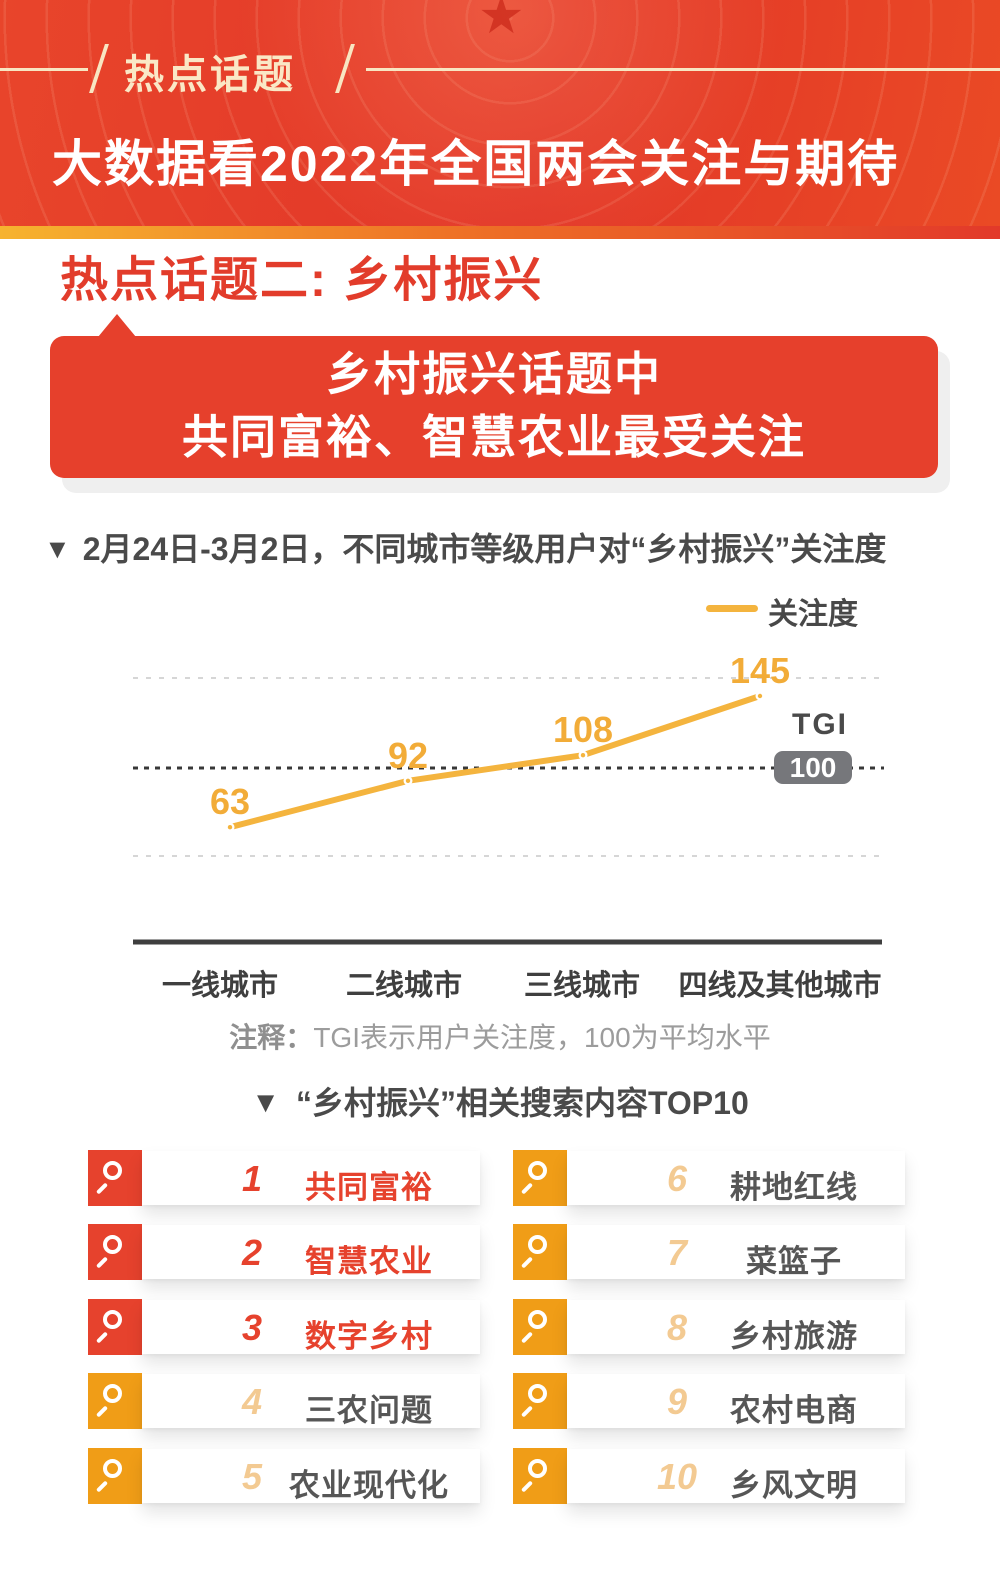  I want to click on legend-line-swatch, so click(732, 608).